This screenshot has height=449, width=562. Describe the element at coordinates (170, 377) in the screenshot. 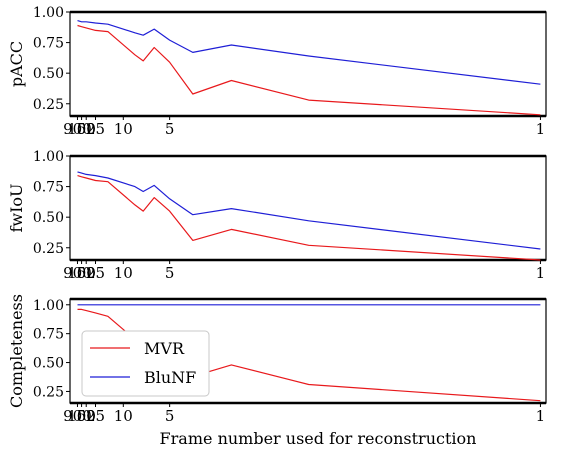

I see `legend-label-blunf: BluNF` at that location.